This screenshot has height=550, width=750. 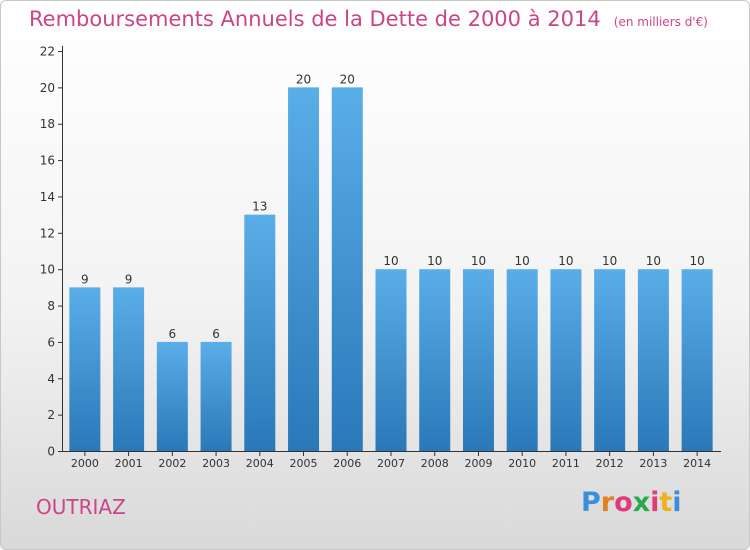 I want to click on x-tick-label: 2001, so click(x=129, y=463).